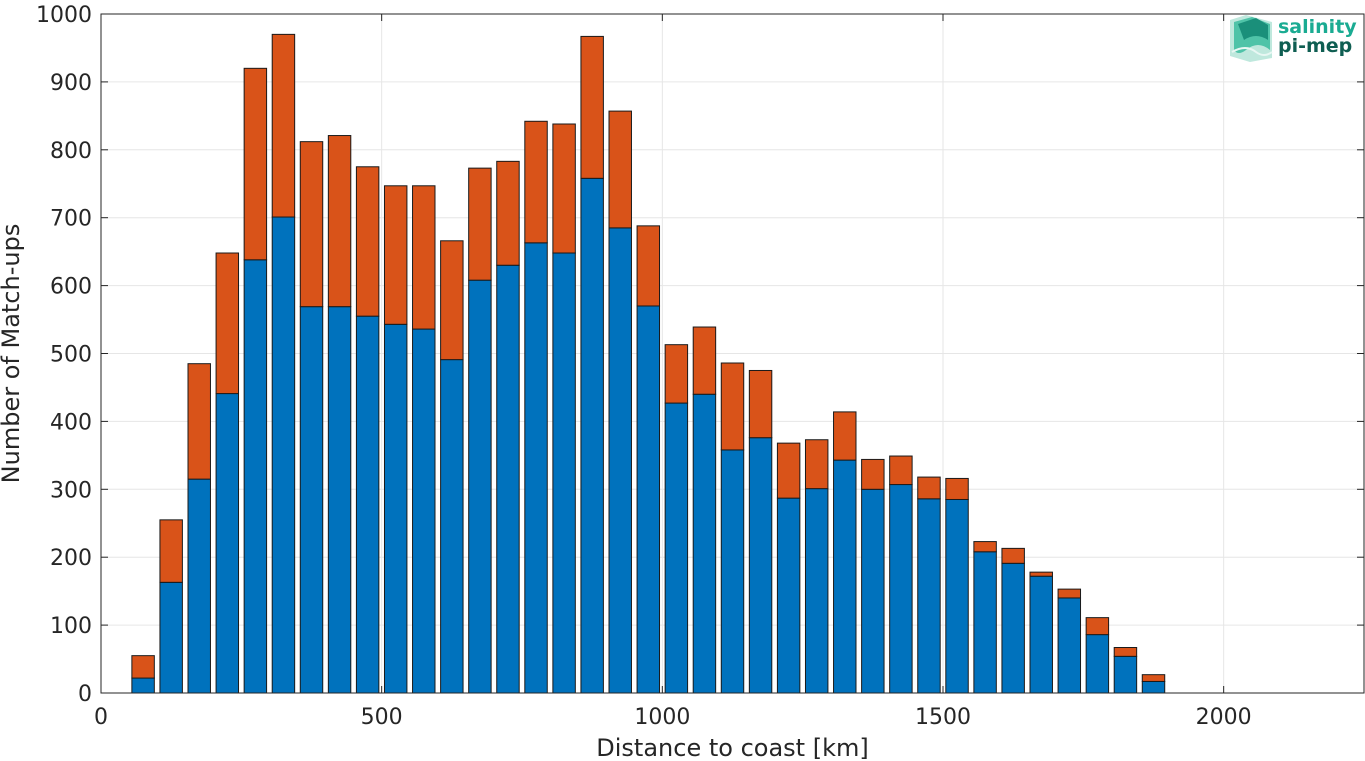 This screenshot has height=761, width=1365. What do you see at coordinates (732, 747) in the screenshot?
I see `x-axis-label: Distance to coast [km]` at bounding box center [732, 747].